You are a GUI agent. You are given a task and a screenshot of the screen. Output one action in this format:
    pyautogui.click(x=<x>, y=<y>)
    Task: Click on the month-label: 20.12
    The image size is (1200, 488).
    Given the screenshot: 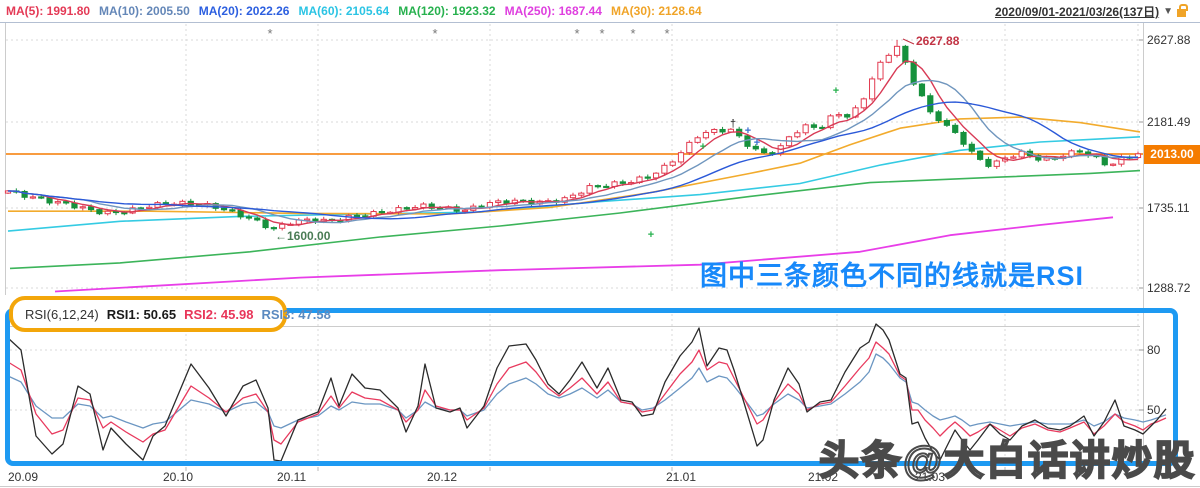 What is the action you would take?
    pyautogui.click(x=442, y=477)
    